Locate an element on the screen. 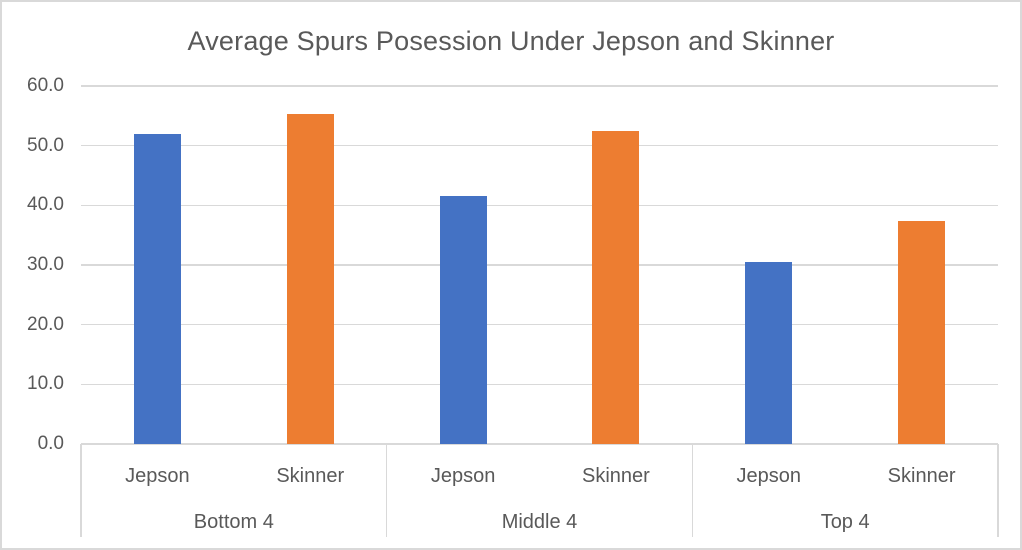  y-axis-tick-label: 30.0 is located at coordinates (45, 264).